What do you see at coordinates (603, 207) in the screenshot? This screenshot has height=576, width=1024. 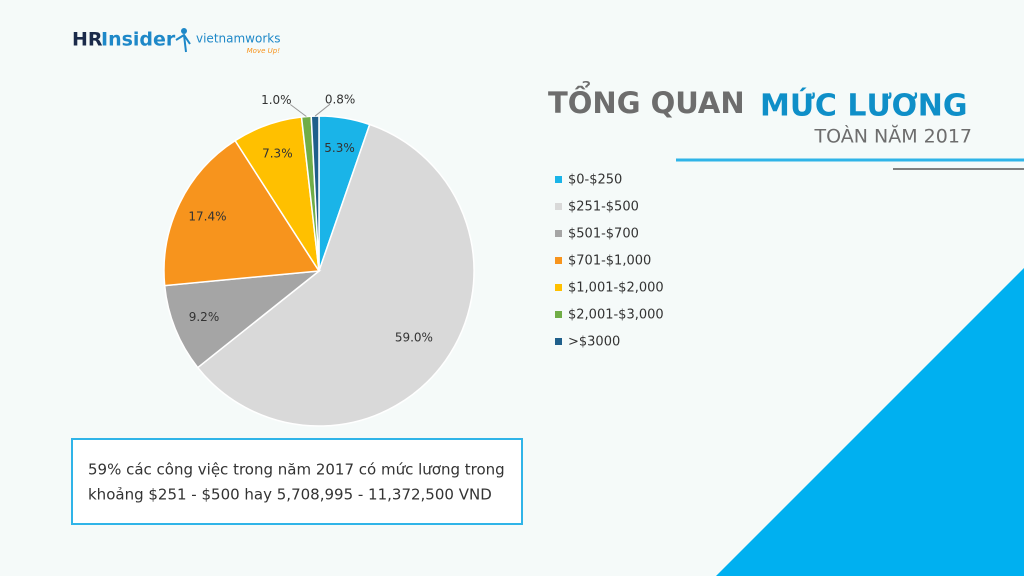 I see `legend-label: $251-$500` at bounding box center [603, 207].